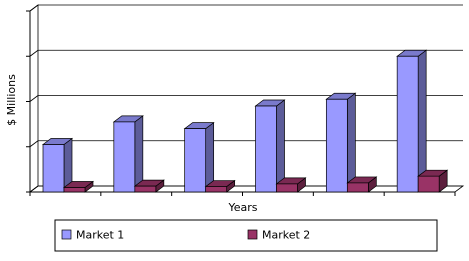  What do you see at coordinates (100, 235) in the screenshot?
I see `legend-label: Market 1` at bounding box center [100, 235].